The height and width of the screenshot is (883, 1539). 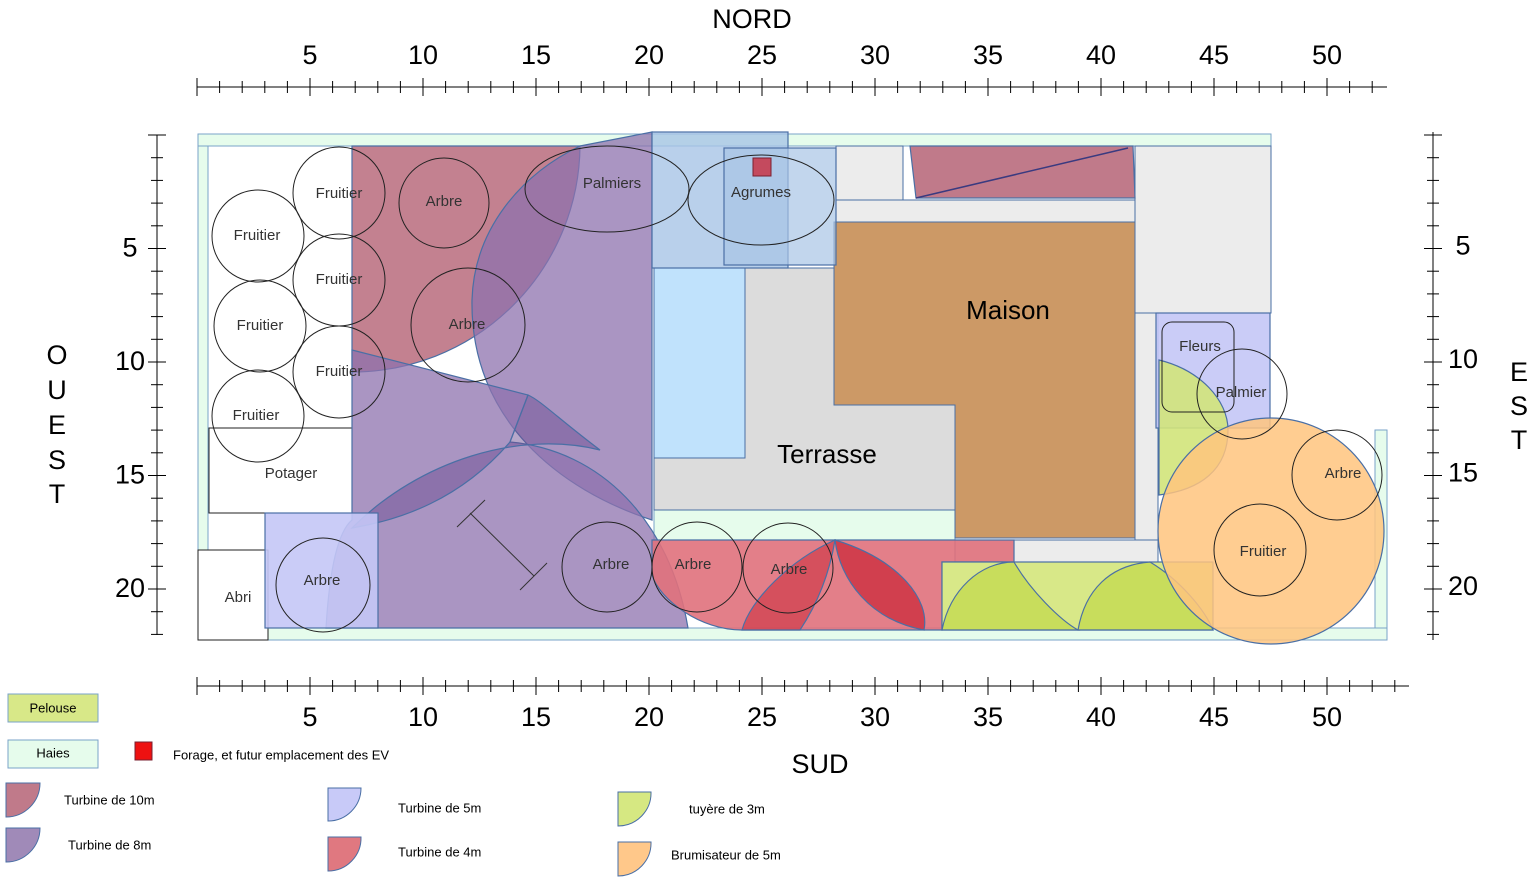 What do you see at coordinates (1011, 596) in the screenshot?
I see `tuyere-3m-zone` at bounding box center [1011, 596].